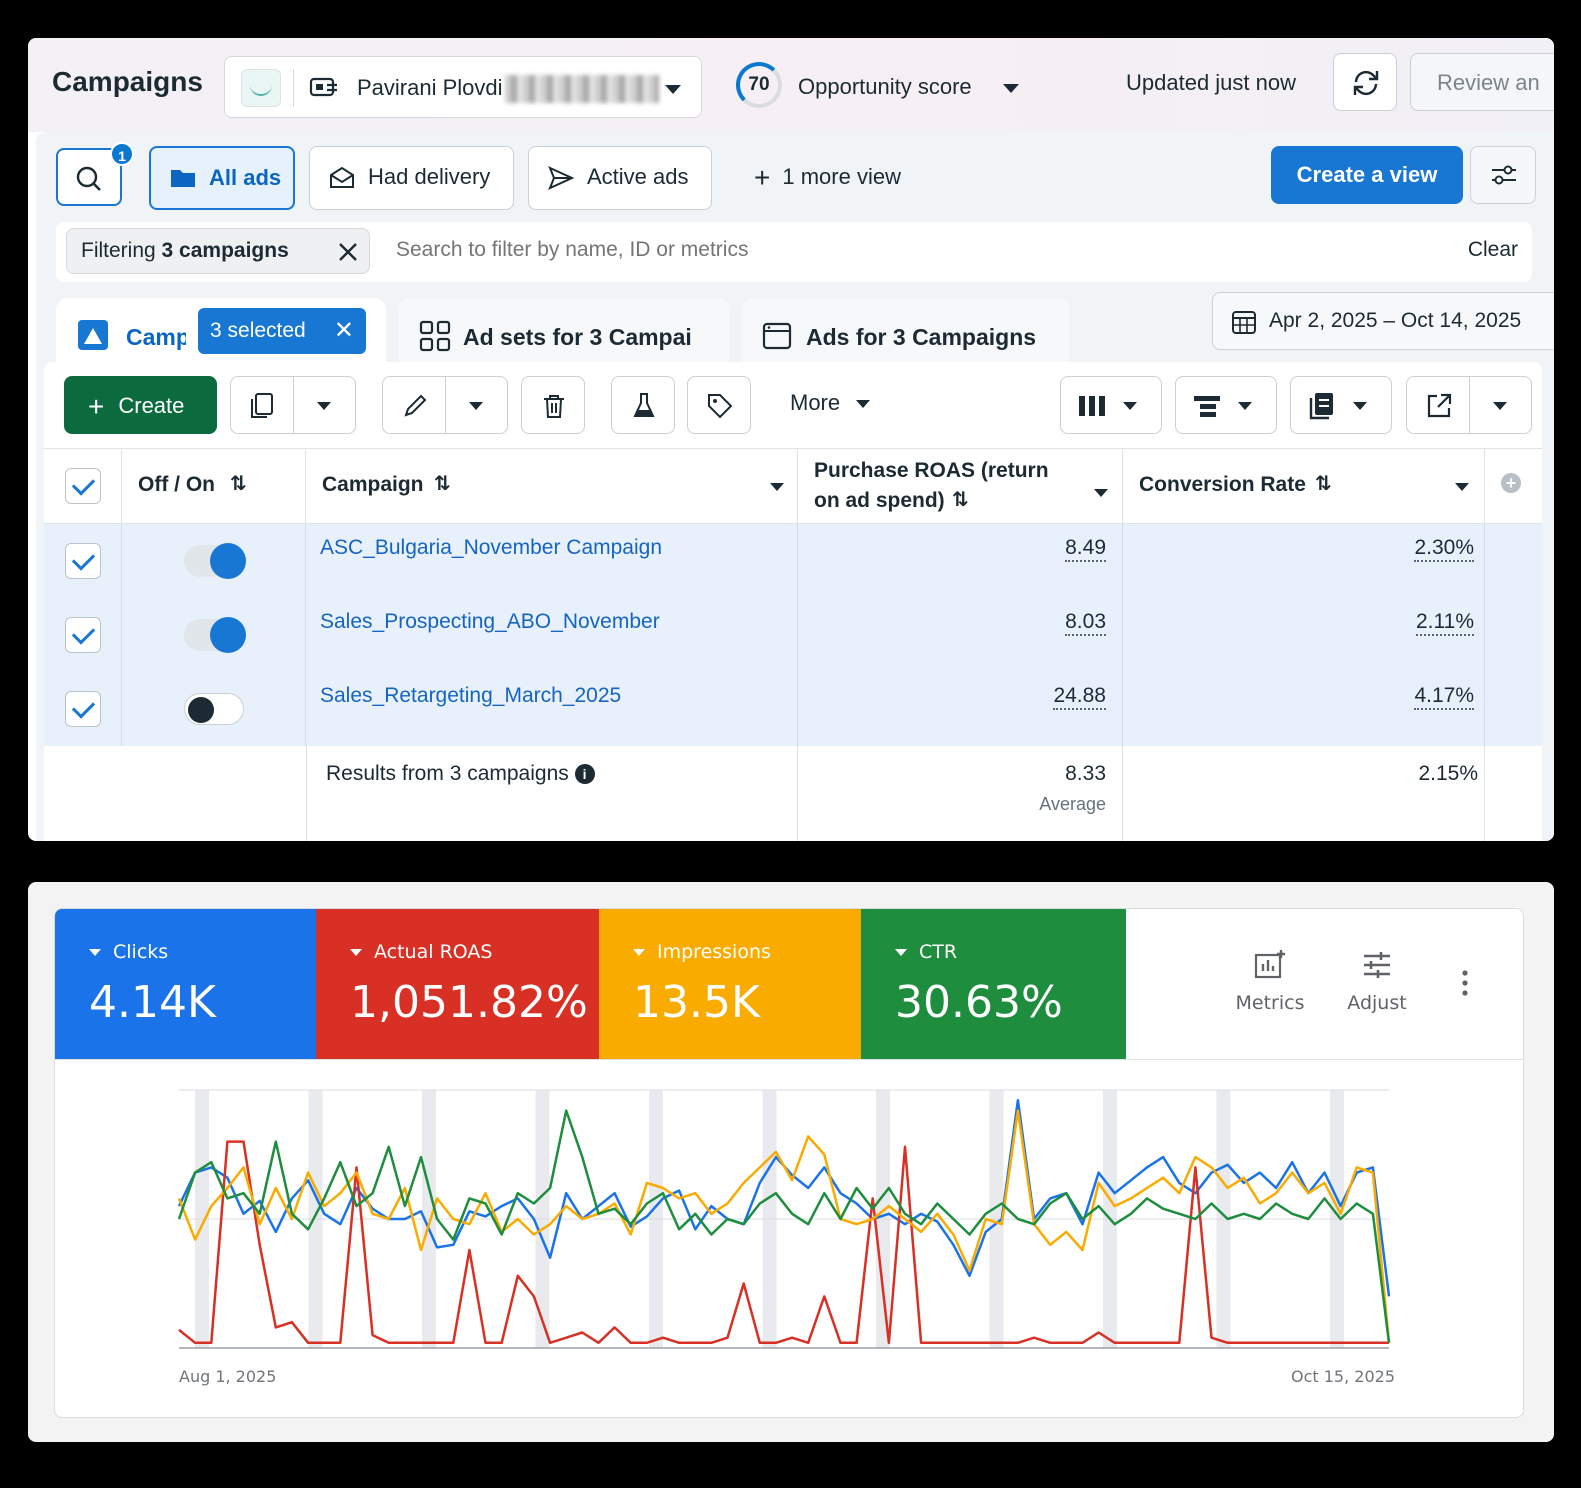 Image resolution: width=1581 pixels, height=1488 pixels. Describe the element at coordinates (921, 337) in the screenshot. I see `tab-ads-label: Ads for 3 Campaigns` at that location.